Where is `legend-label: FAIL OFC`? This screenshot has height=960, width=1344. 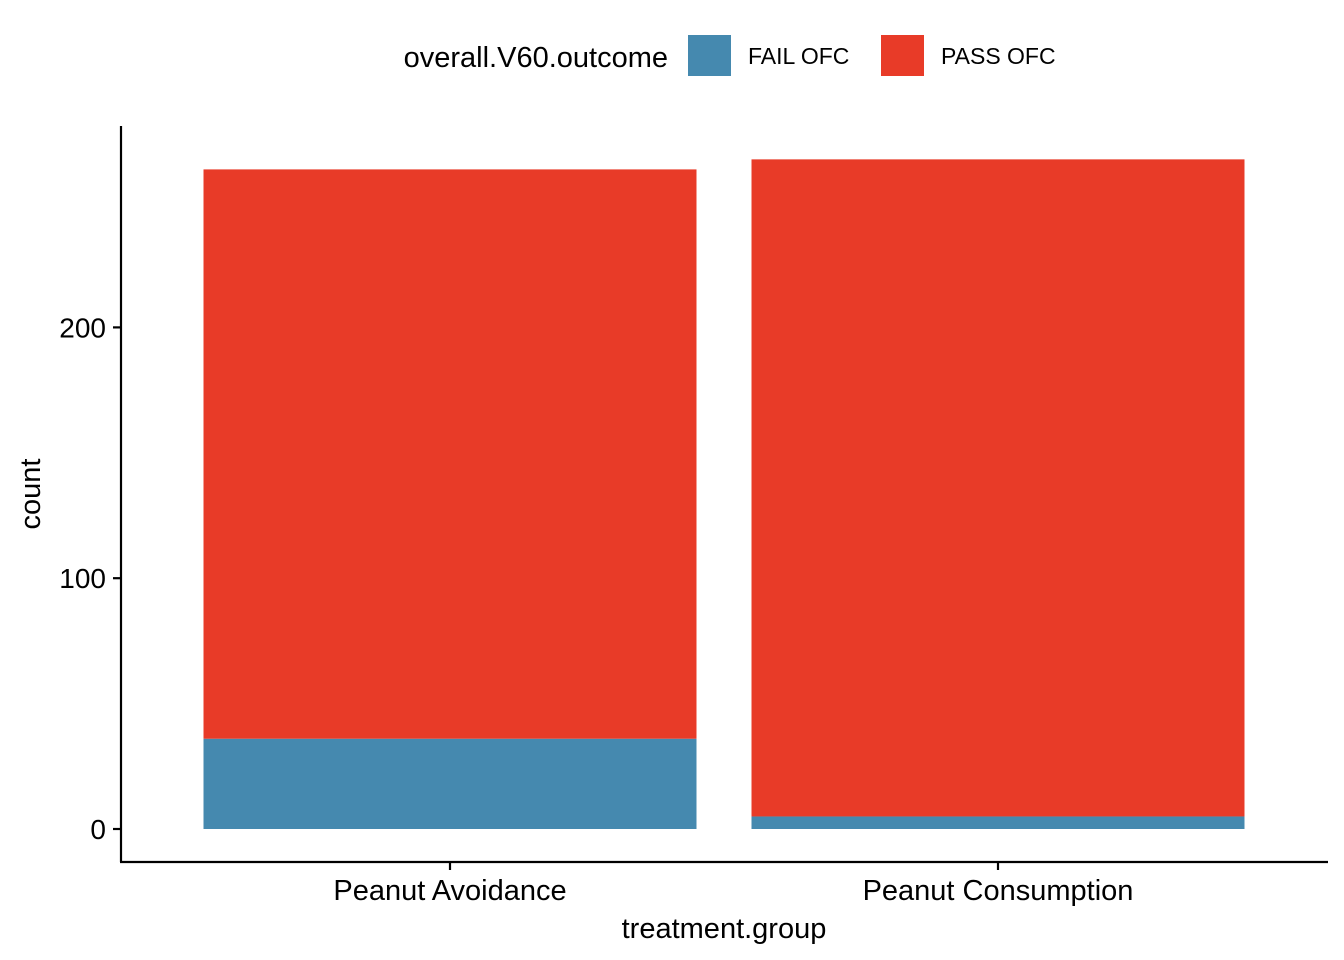
legend-label: FAIL OFC is located at coordinates (798, 56).